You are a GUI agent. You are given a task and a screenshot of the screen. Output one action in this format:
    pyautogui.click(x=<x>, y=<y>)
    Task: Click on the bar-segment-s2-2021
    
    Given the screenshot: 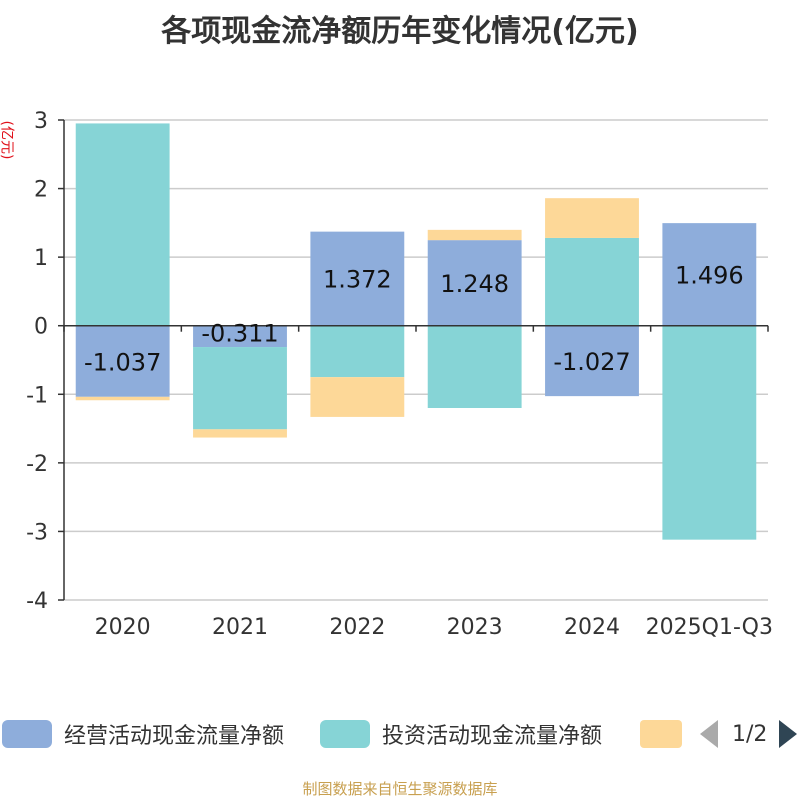 What is the action you would take?
    pyautogui.click(x=240, y=433)
    